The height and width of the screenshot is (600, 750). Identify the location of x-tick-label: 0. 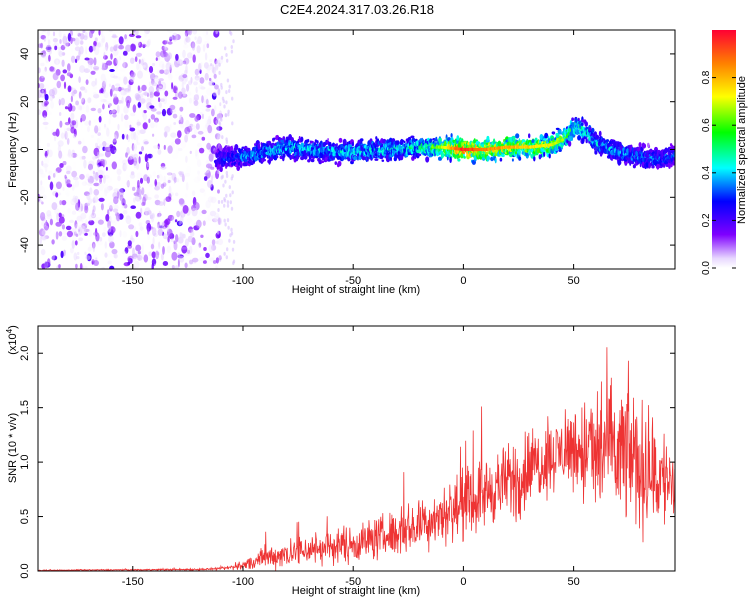
(463, 582).